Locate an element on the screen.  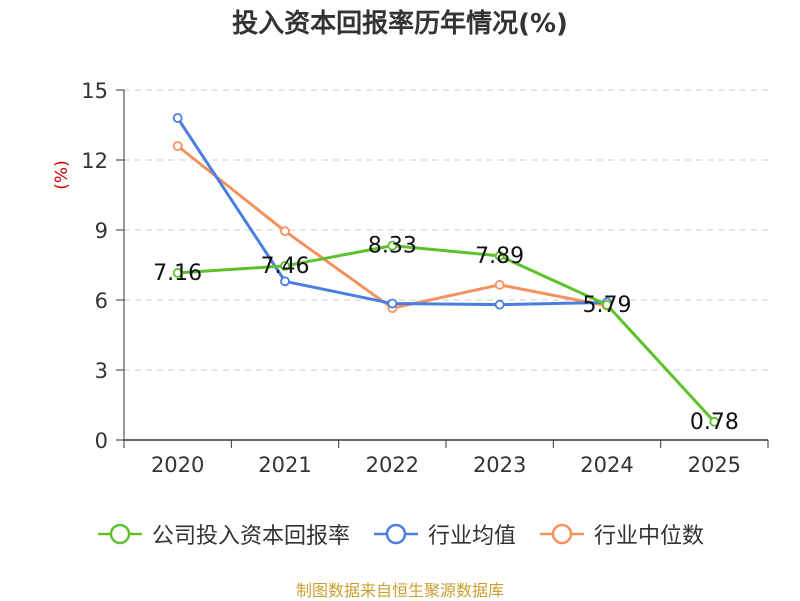
legend-item-industry-avg: 行业均值 is located at coordinates (444, 534).